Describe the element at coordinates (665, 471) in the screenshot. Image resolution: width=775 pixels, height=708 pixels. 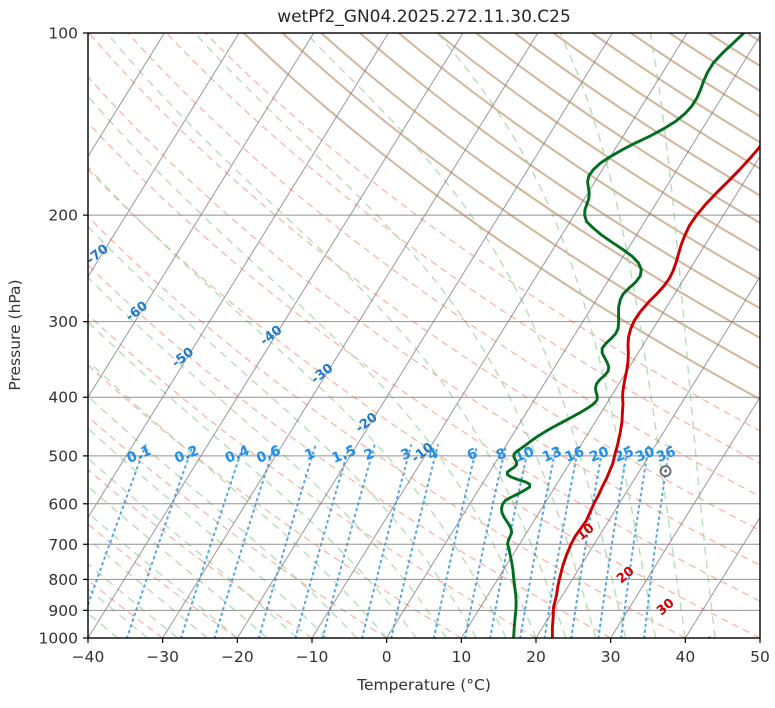
I see `parcel-marker` at that location.